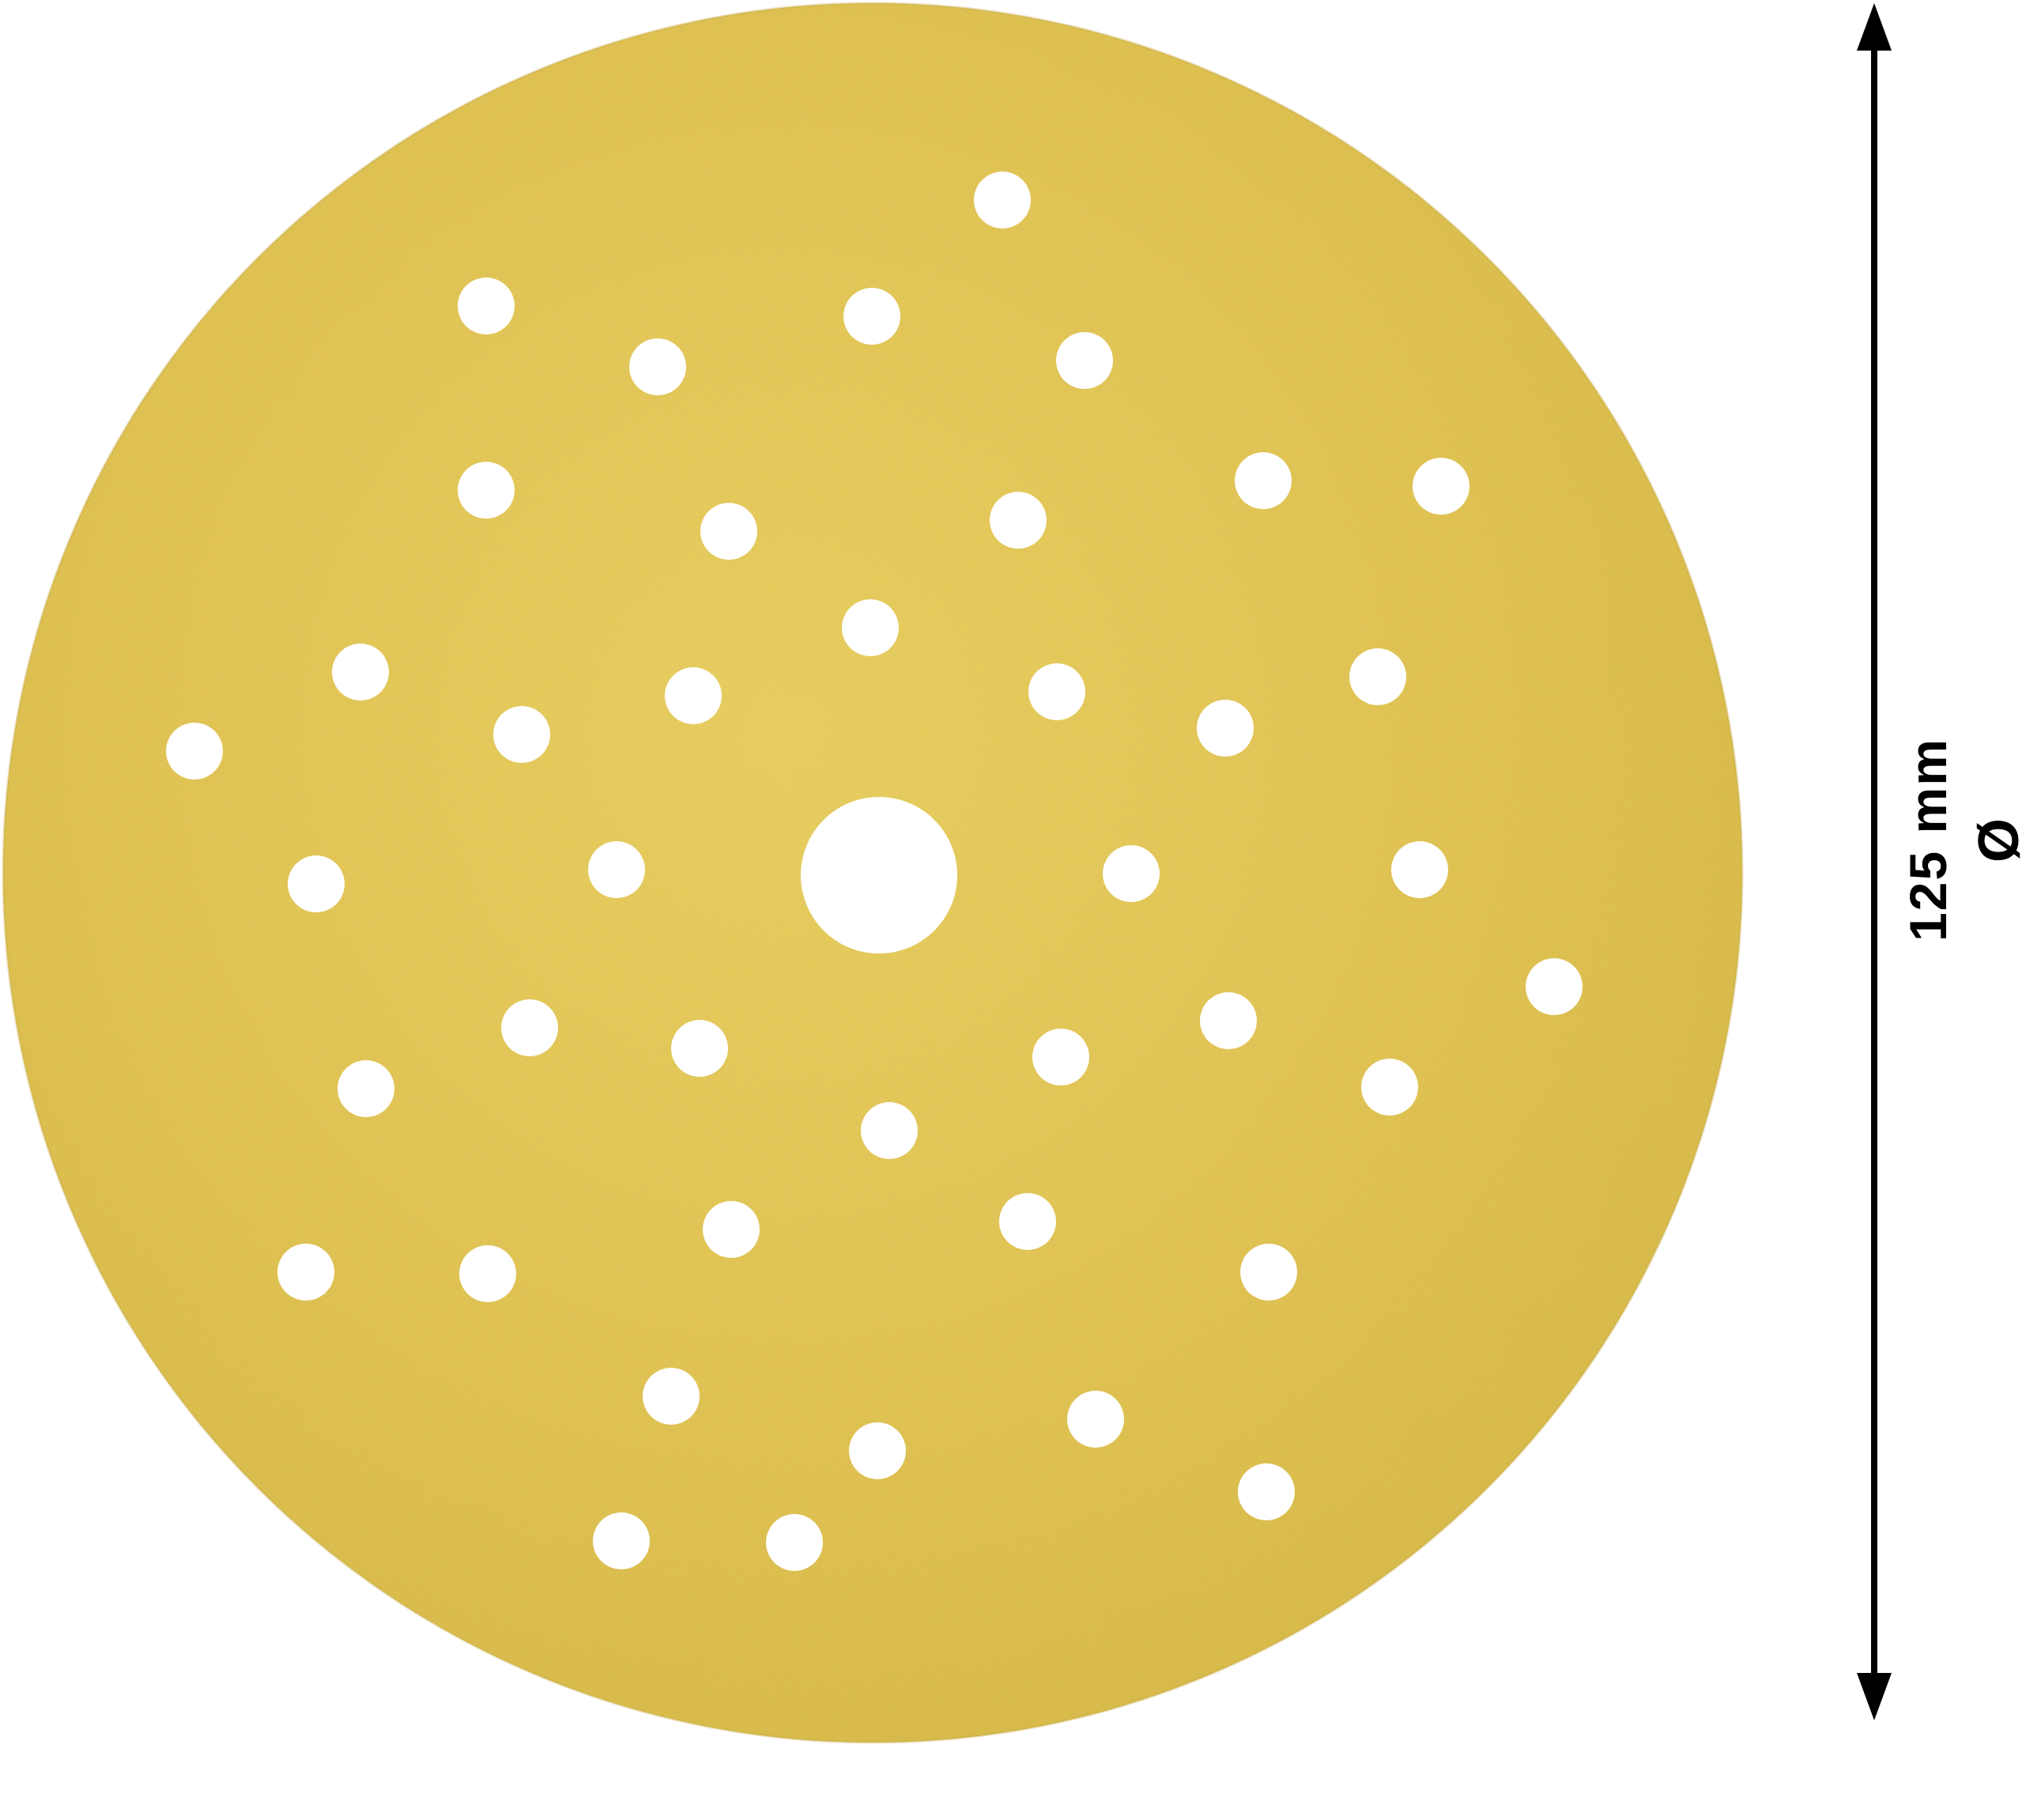 The image size is (2041, 1820). What do you see at coordinates (879, 875) in the screenshot?
I see `center-hole` at bounding box center [879, 875].